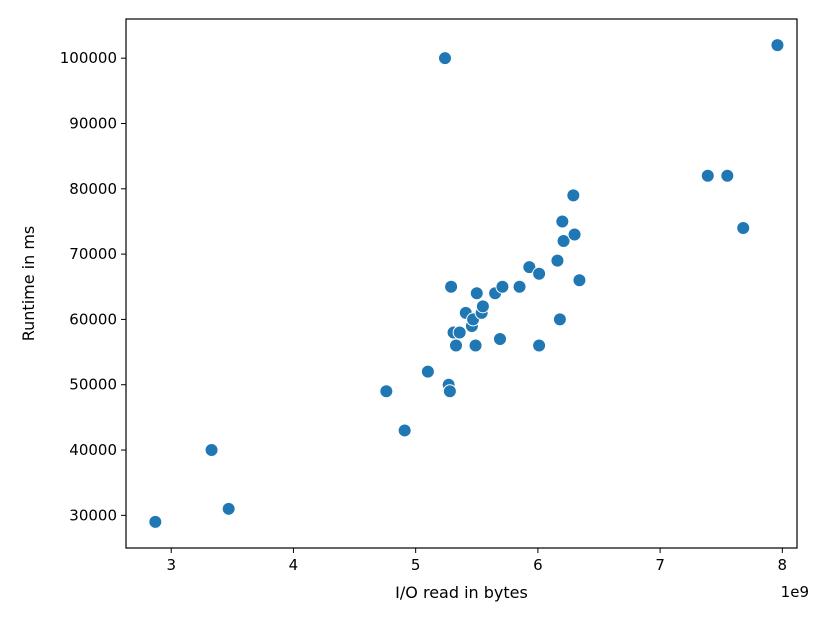  What do you see at coordinates (476, 561) in the screenshot?
I see `x-axis-ticks: 3 4 5 6 7 8` at bounding box center [476, 561].